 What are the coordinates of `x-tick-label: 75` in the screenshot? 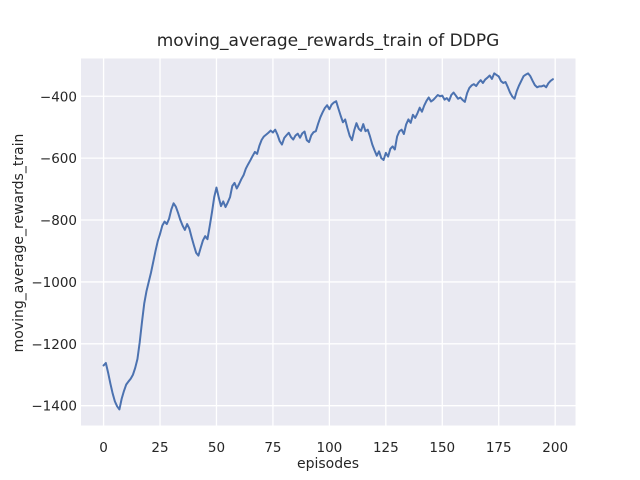 It's located at (272, 448).